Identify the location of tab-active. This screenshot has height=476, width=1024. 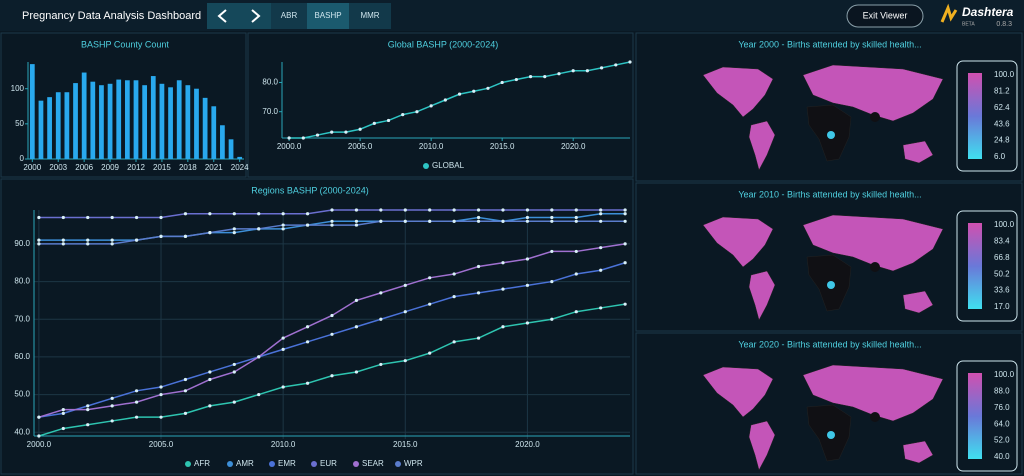
(328, 16).